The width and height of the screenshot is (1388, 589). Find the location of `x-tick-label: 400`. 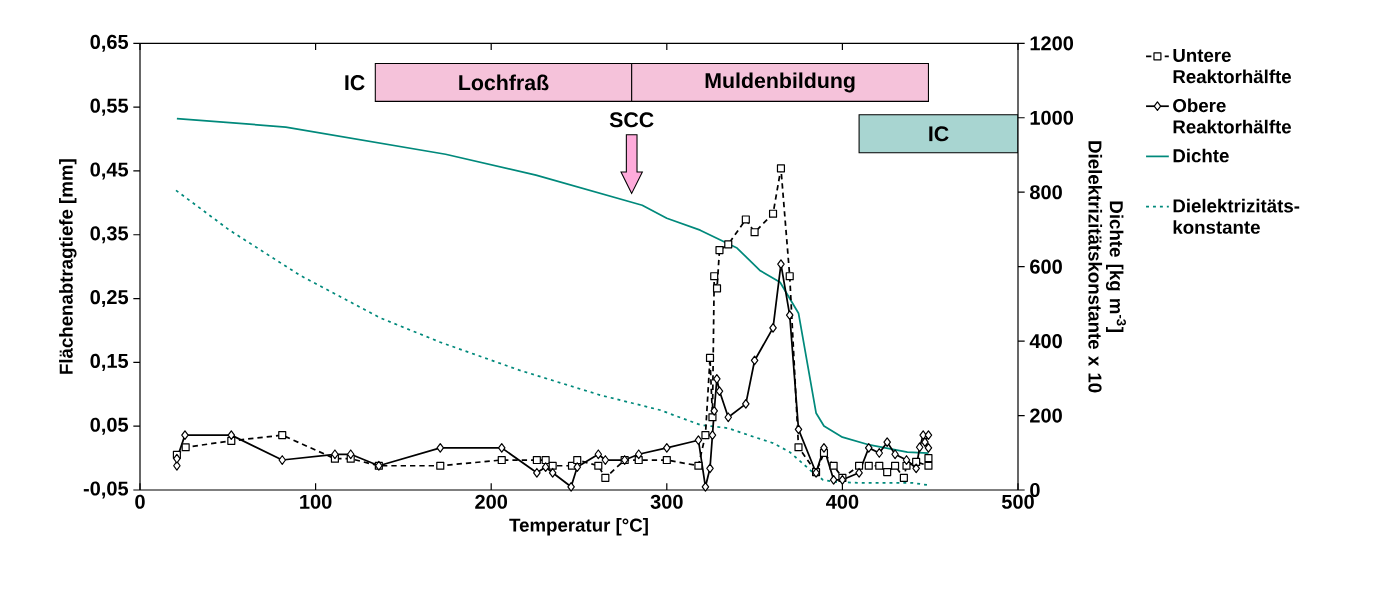

x-tick-label: 400 is located at coordinates (842, 501).